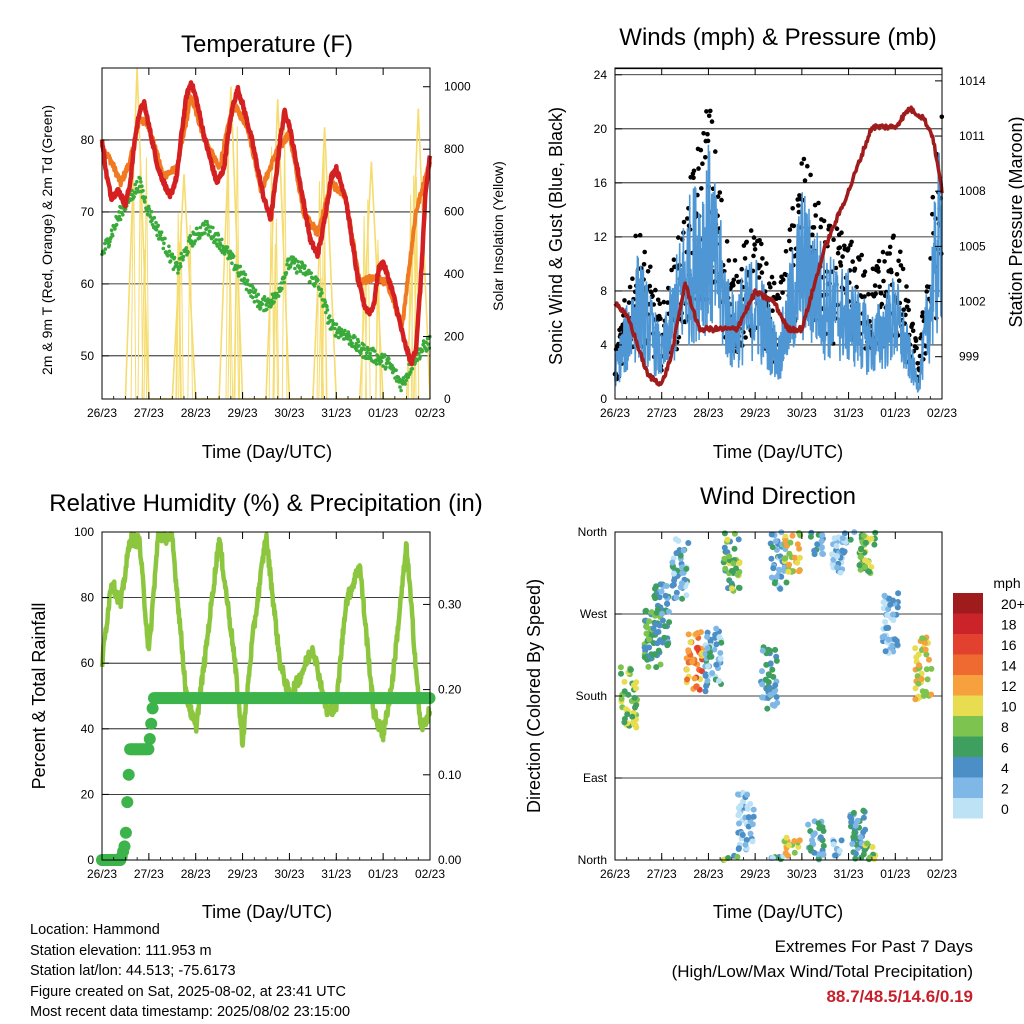 The height and width of the screenshot is (1024, 1024). Describe the element at coordinates (277, 233) in the screenshot. I see `solar-series` at that location.